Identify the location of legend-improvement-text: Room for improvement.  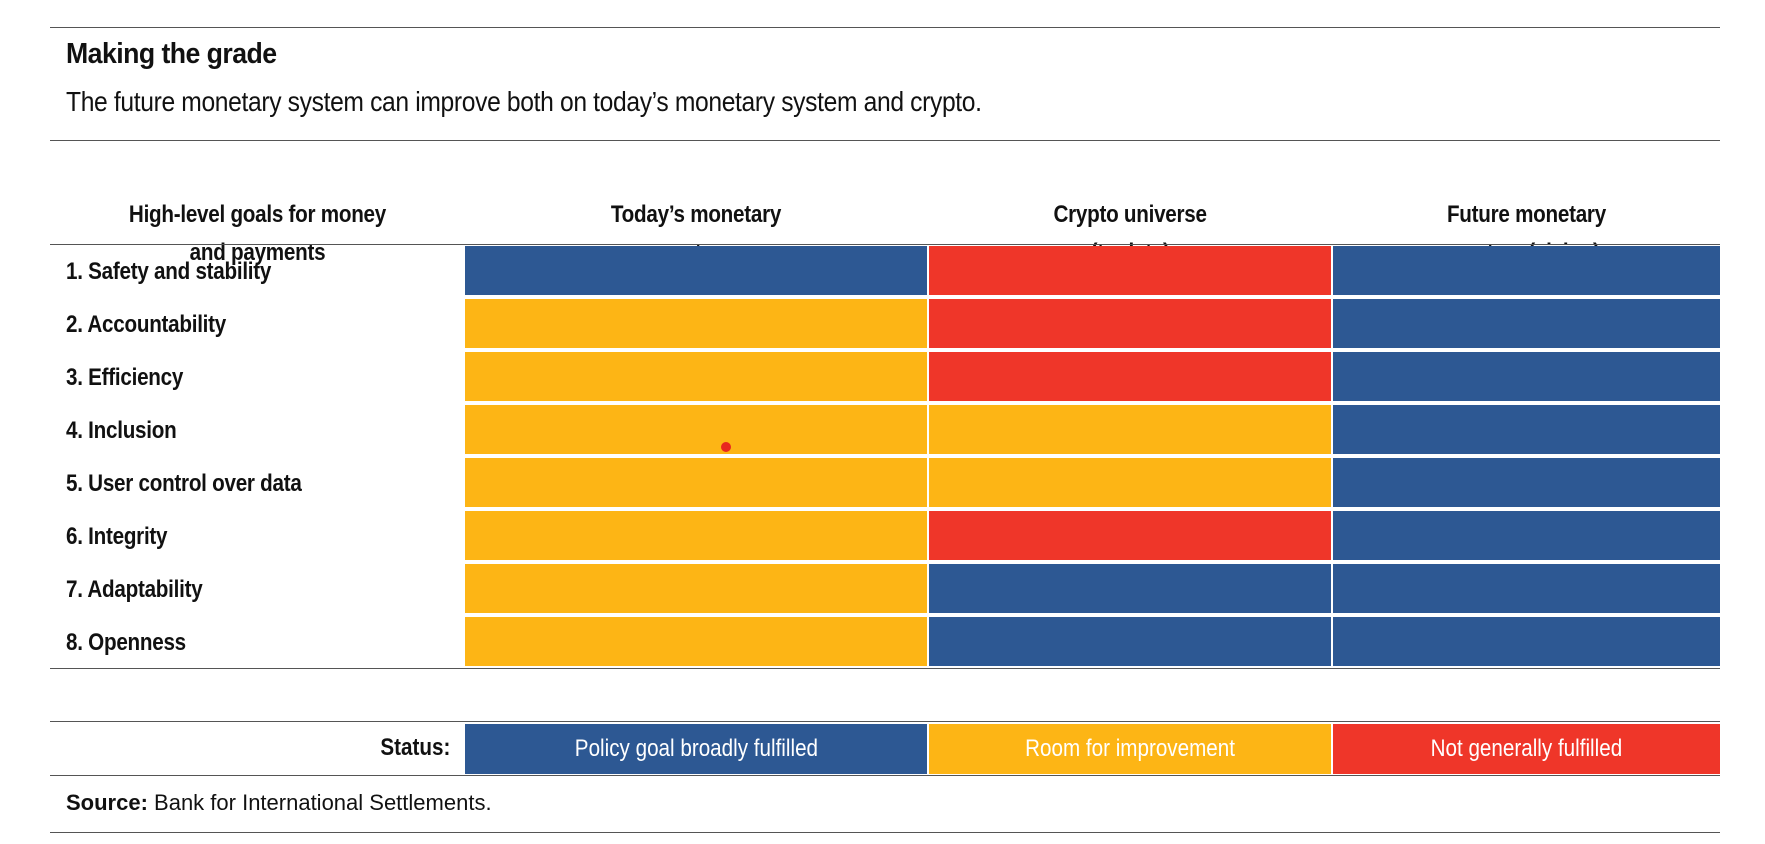
(1130, 748).